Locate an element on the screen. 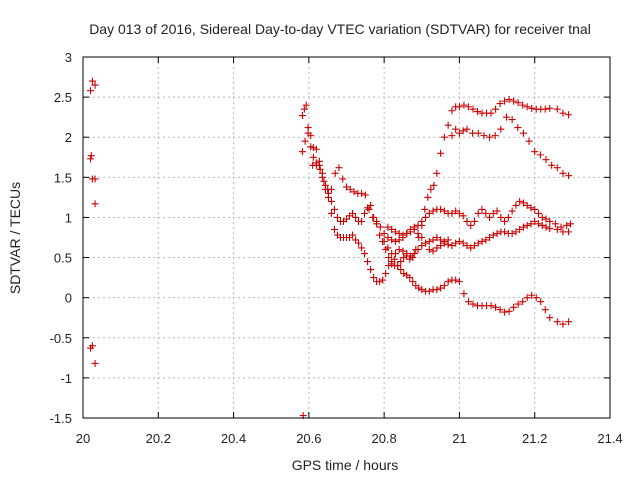 The height and width of the screenshot is (480, 640). y-tick-label: 1 is located at coordinates (68, 217).